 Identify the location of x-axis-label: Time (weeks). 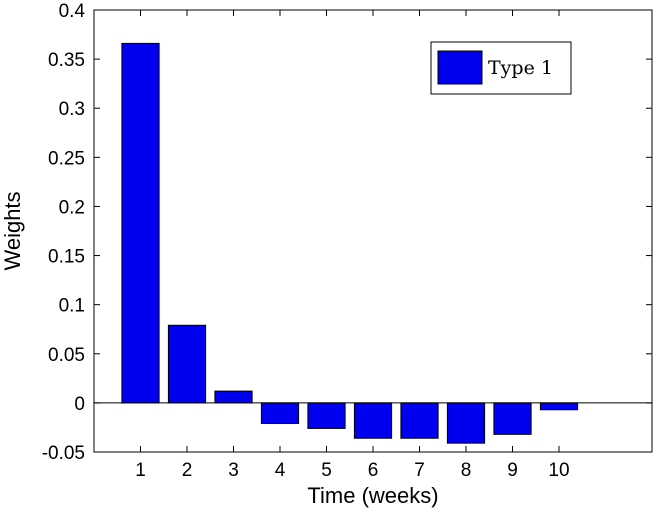
(372, 495).